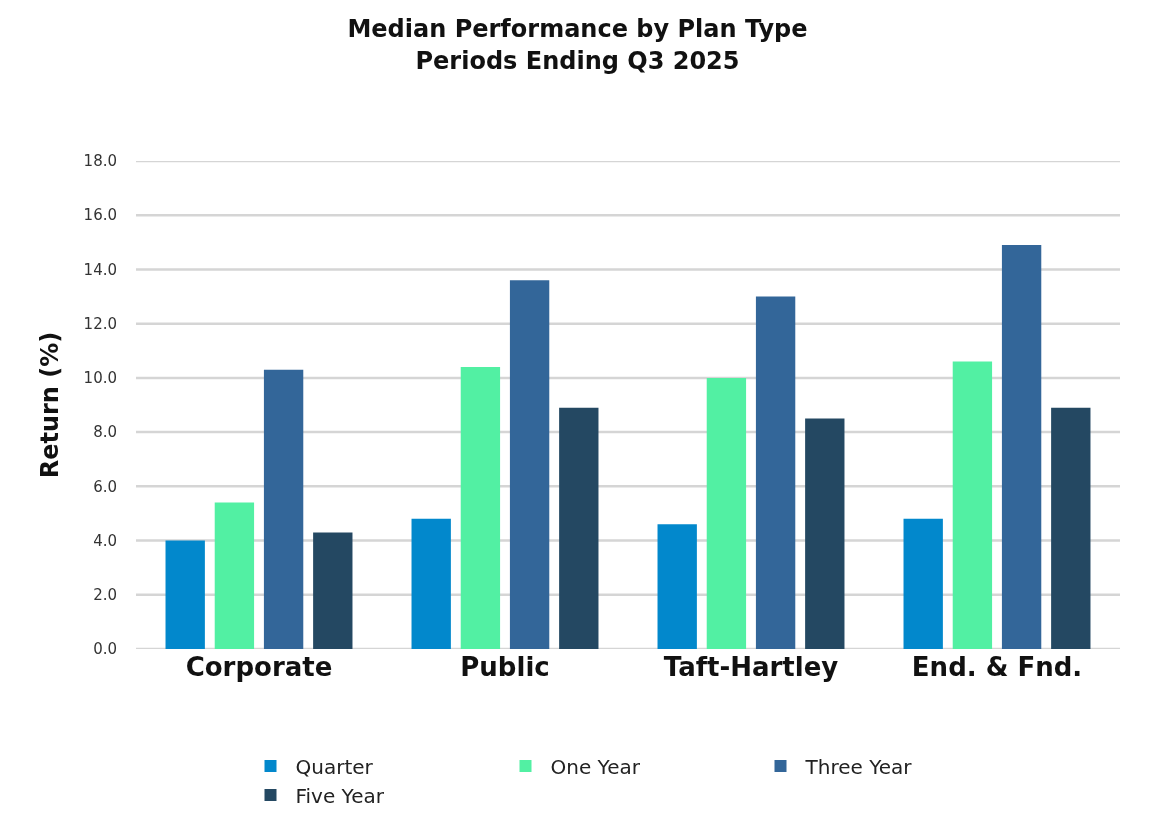  I want to click on y-tick-label: 16.0, so click(100, 215).